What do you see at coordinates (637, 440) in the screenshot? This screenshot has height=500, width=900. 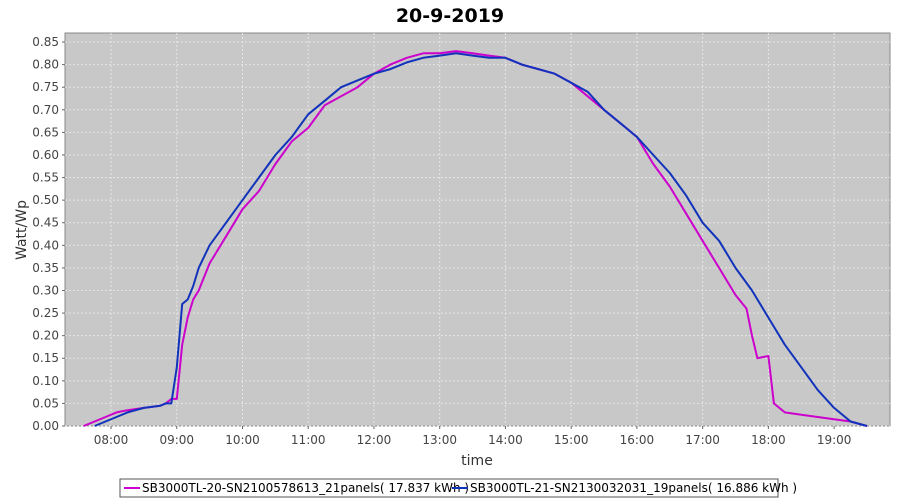 I see `x-tick-label: 16:00` at bounding box center [637, 440].